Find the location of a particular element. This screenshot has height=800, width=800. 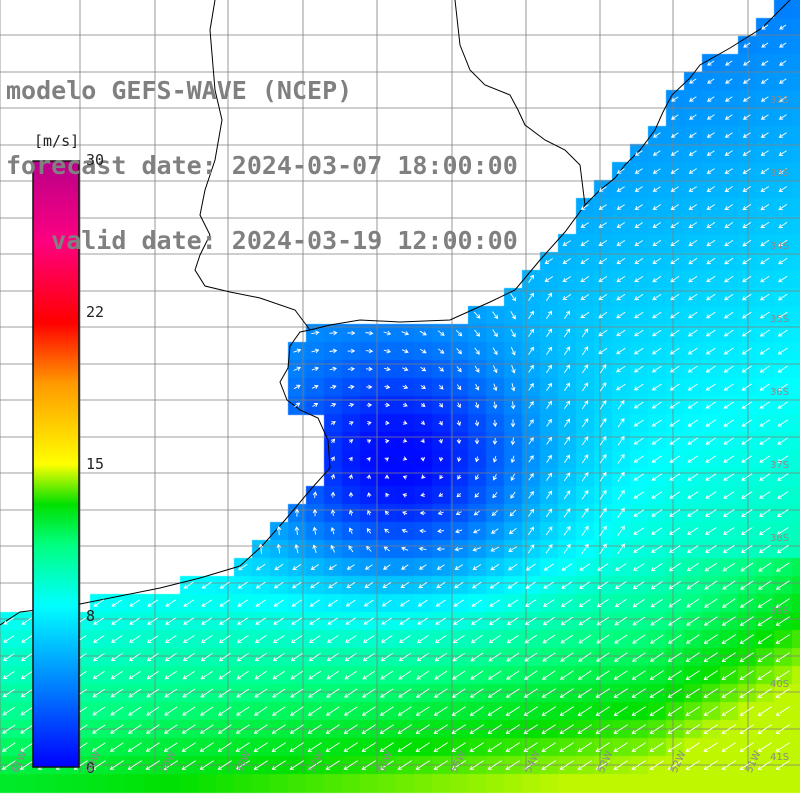

forecast-date: forecast date: 2024-03-07 18:00:00 is located at coordinates (262, 165).